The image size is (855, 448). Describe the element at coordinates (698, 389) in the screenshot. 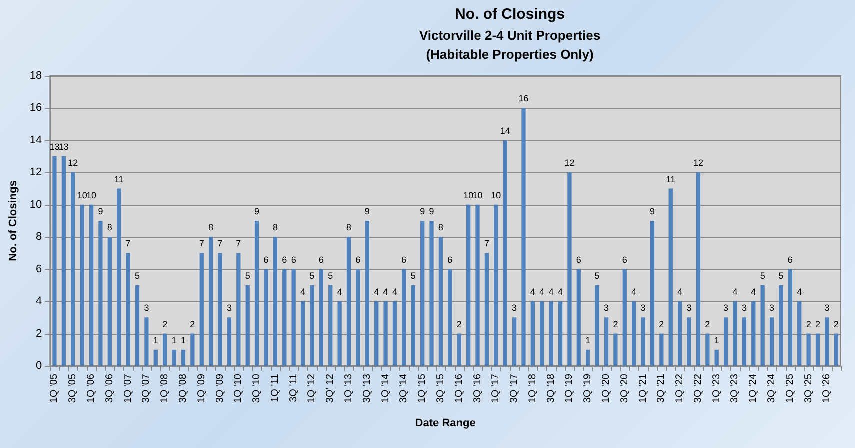

I see `x-tick-label: 3Q '22` at that location.